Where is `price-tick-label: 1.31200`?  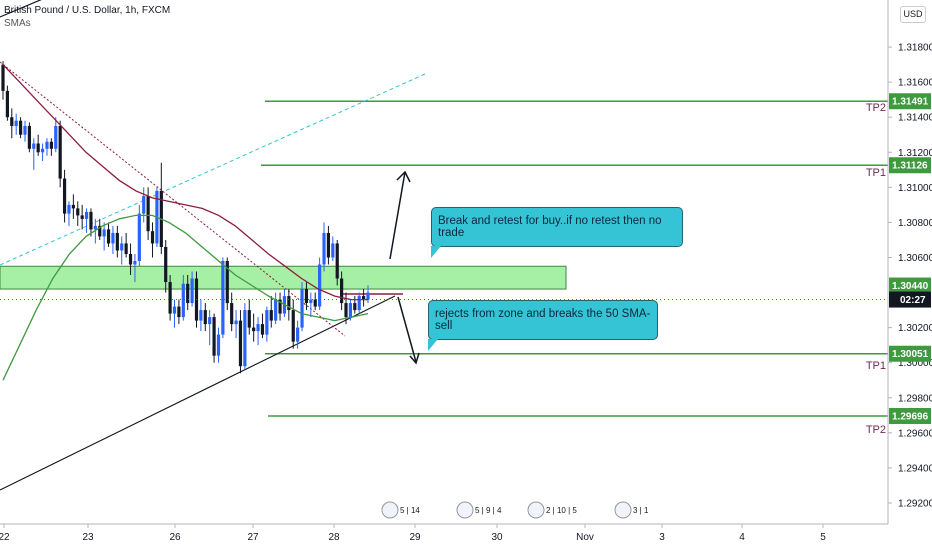
price-tick-label: 1.31200 is located at coordinates (915, 153).